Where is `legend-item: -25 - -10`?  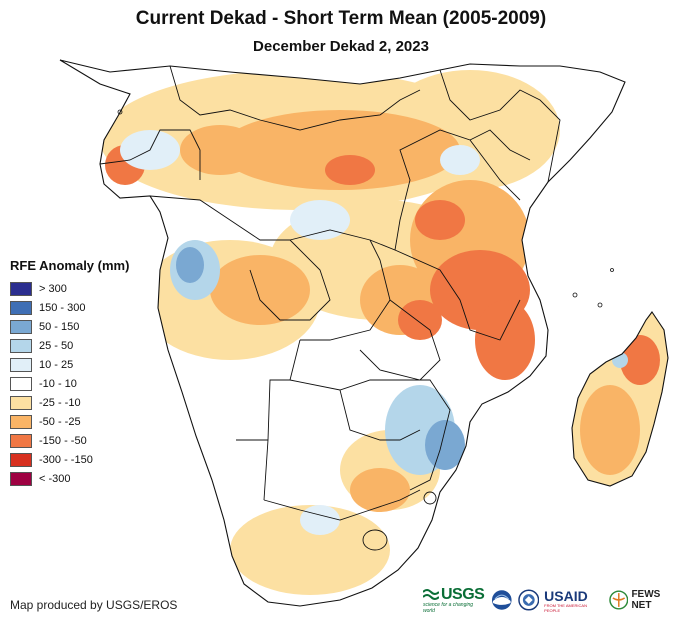
legend-item: -25 - -10 is located at coordinates (69, 402).